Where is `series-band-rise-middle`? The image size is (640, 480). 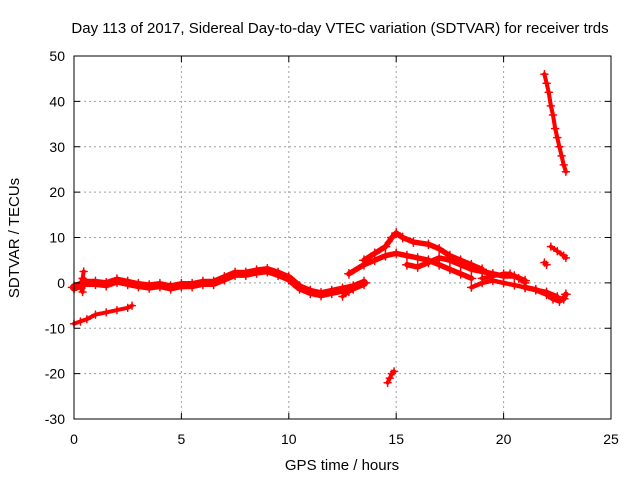 series-band-rise-middle is located at coordinates (410, 265).